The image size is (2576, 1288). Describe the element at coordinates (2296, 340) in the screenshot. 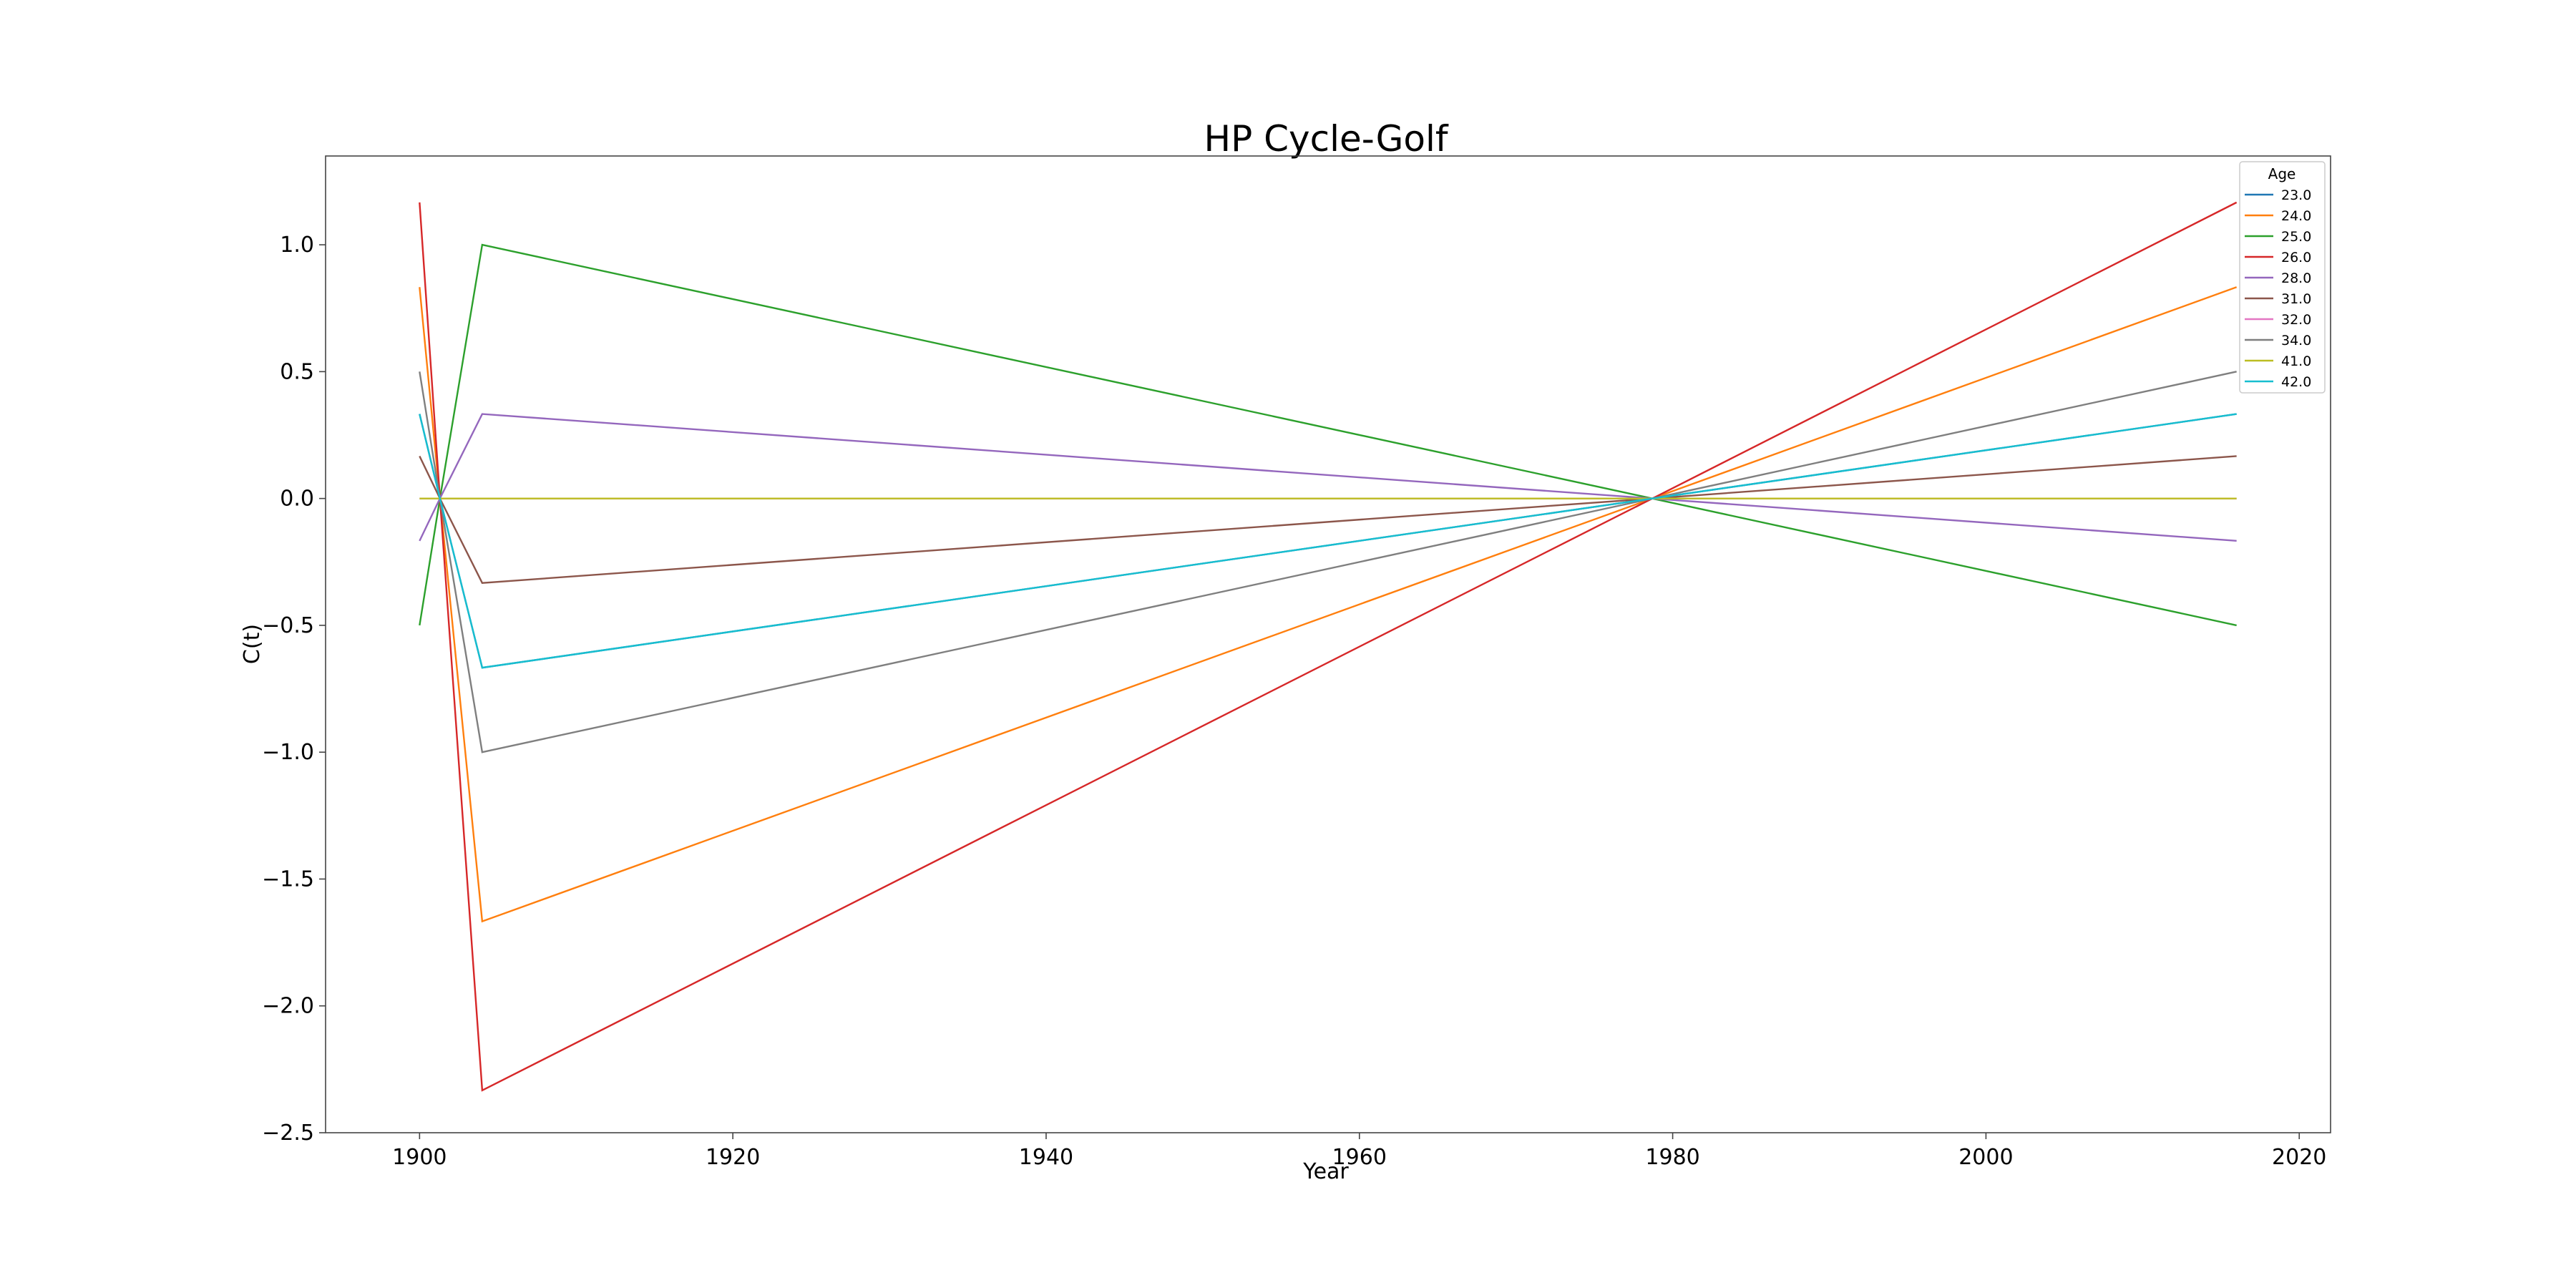

I see `legend-label: 34.0` at that location.